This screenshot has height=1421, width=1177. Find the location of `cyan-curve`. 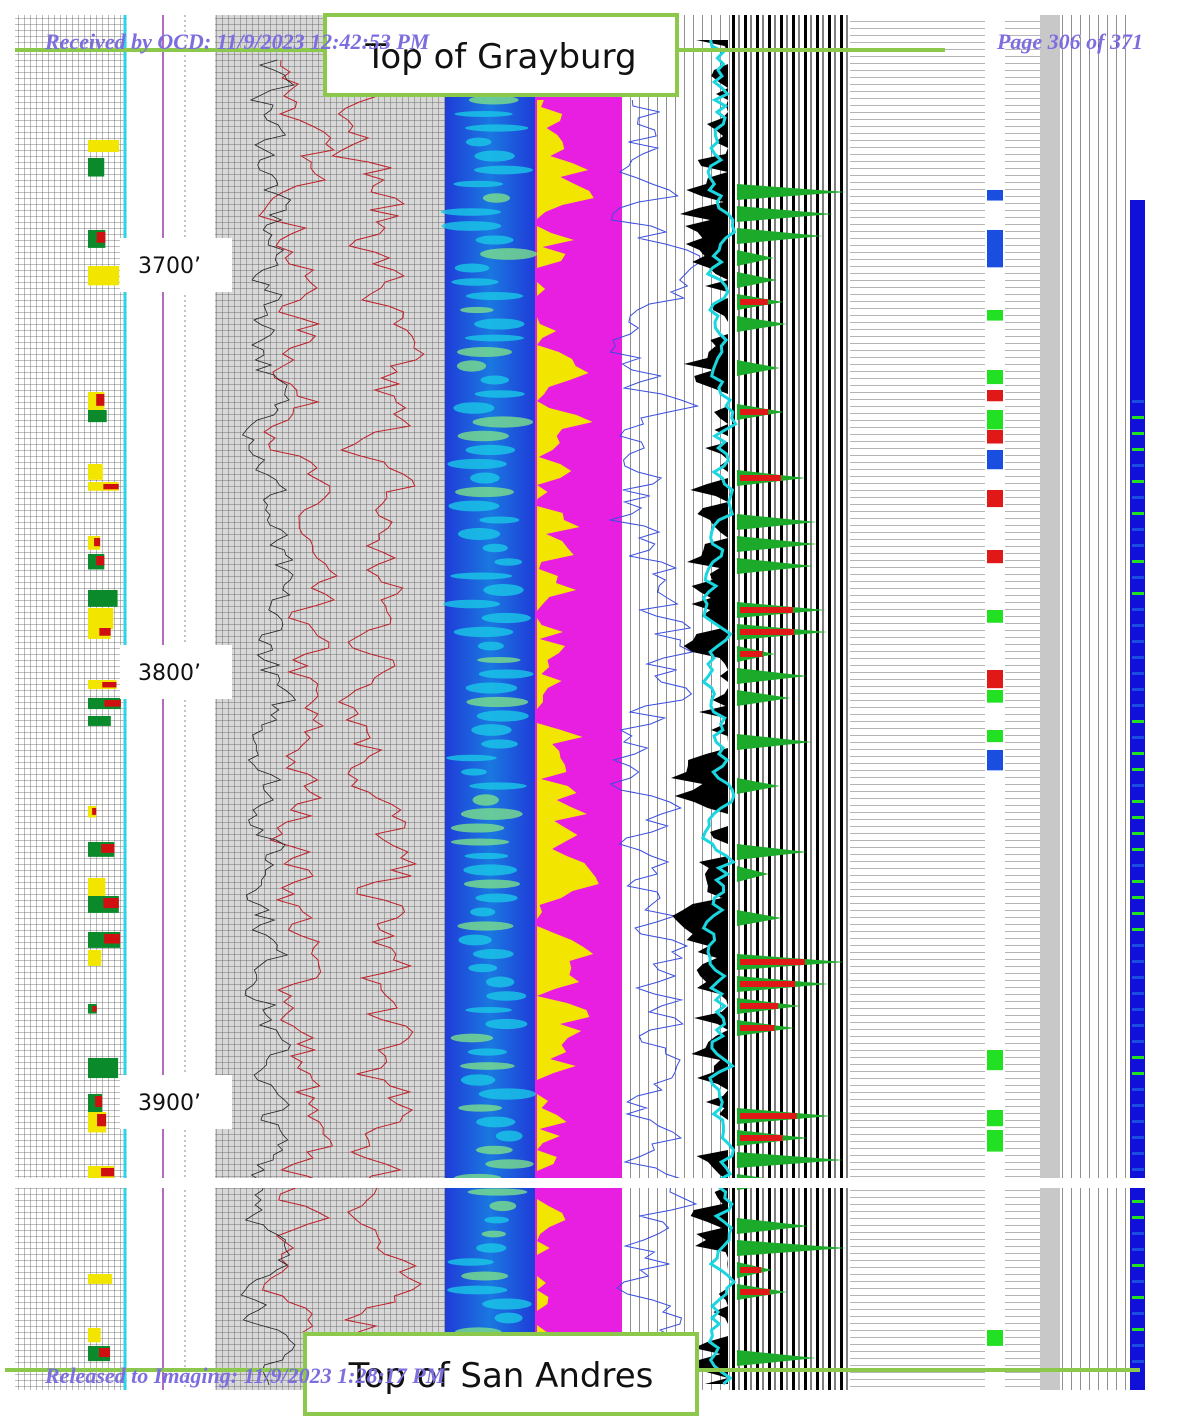

cyan-curve is located at coordinates (719, 712).